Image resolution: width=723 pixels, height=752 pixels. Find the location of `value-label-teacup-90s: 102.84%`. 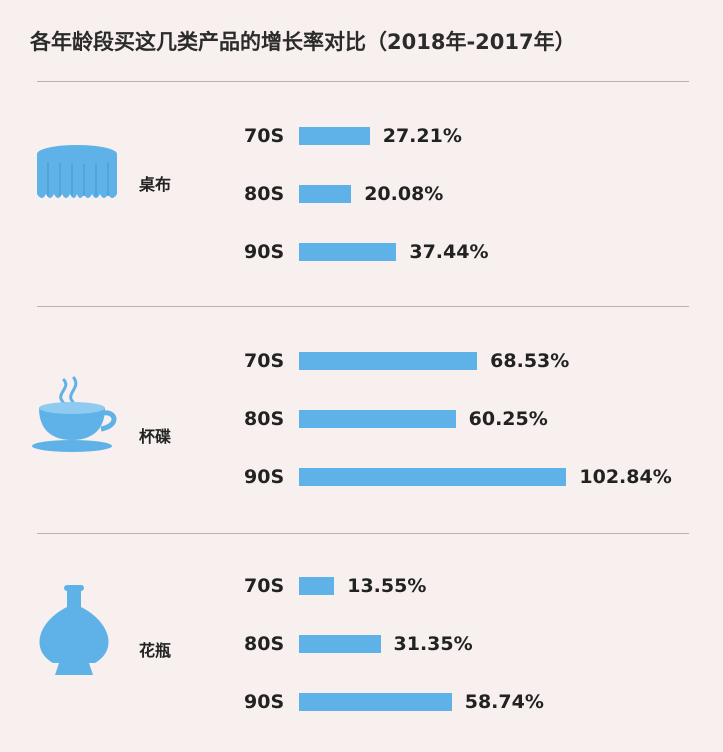

value-label-teacup-90s: 102.84% is located at coordinates (625, 477).